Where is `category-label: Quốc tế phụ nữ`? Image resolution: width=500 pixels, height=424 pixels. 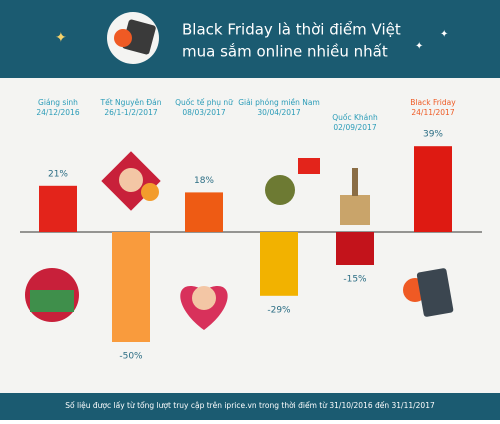 category-label: Quốc tế phụ nữ is located at coordinates (204, 102).